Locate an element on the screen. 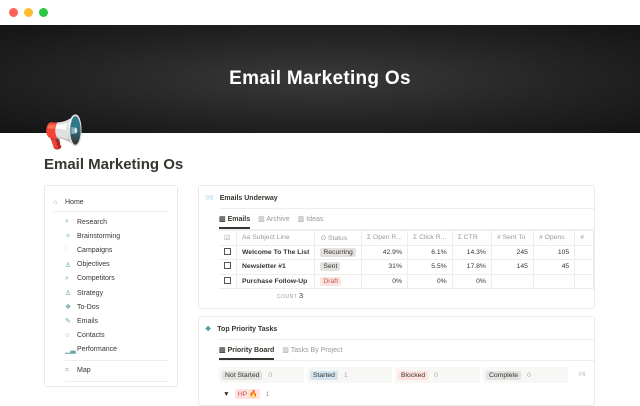 The width and height of the screenshot is (640, 406). sidebar-item-label: Research is located at coordinates (92, 222).